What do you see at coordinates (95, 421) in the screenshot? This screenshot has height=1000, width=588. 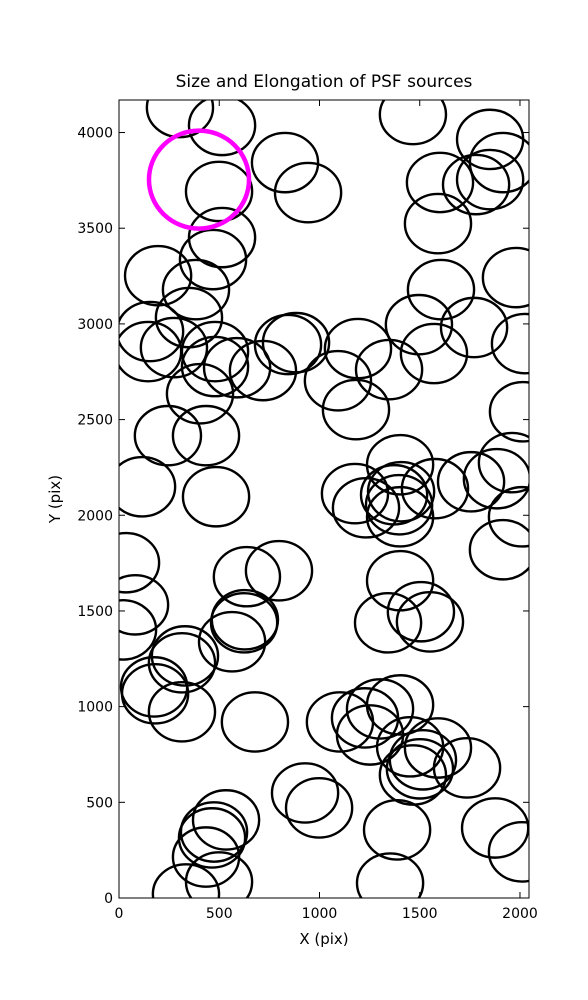 I see `y-tick-label: 2500` at bounding box center [95, 421].